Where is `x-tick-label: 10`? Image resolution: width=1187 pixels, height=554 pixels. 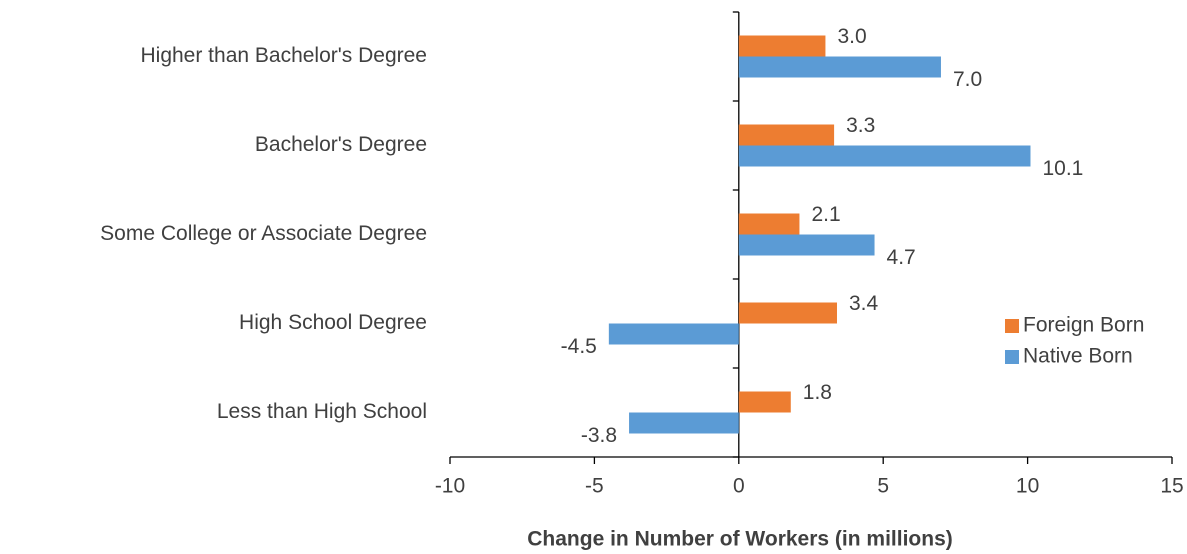 x-tick-label: 10 is located at coordinates (1027, 486).